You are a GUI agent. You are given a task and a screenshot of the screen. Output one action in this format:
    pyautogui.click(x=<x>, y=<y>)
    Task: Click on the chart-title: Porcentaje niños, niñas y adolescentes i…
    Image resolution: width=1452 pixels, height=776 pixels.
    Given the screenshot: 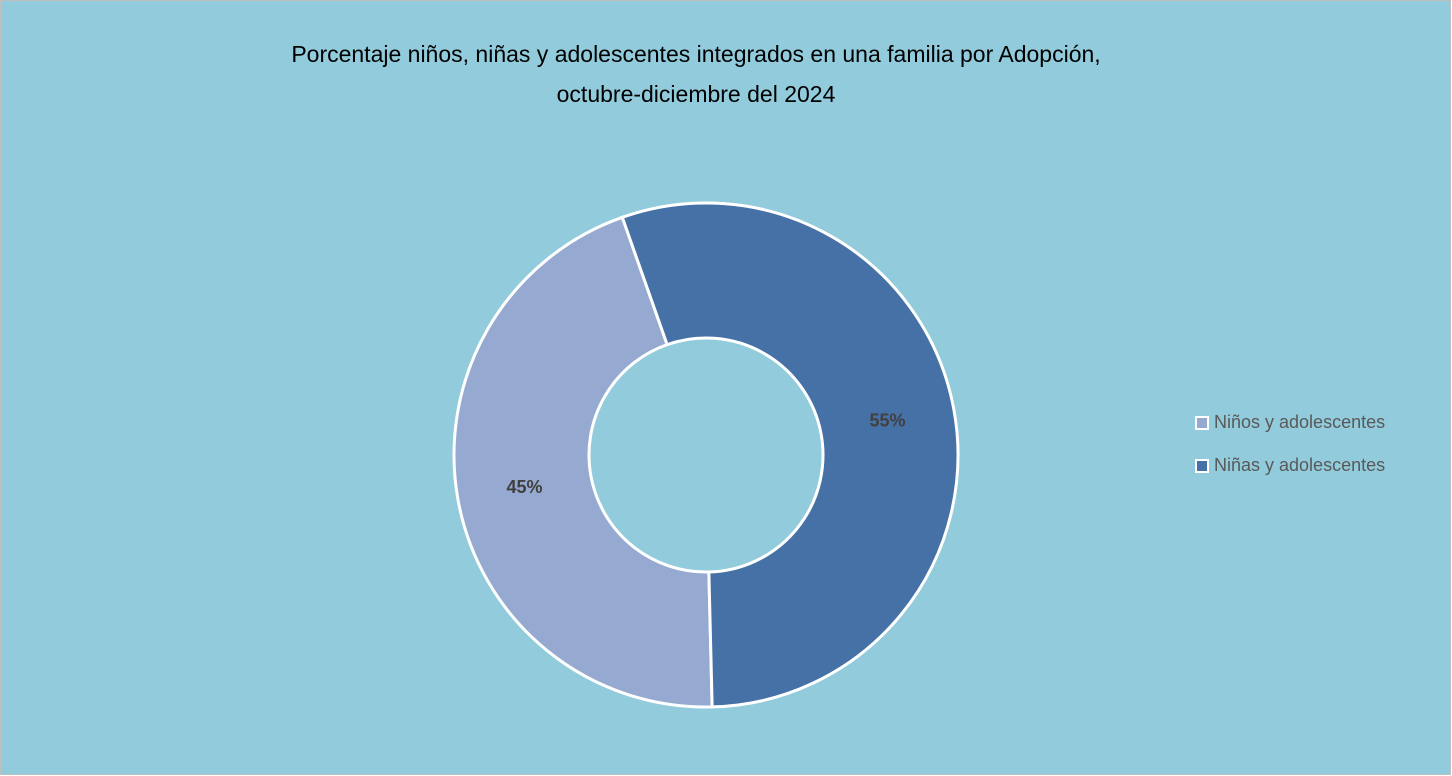 What is the action you would take?
    pyautogui.click(x=695, y=54)
    